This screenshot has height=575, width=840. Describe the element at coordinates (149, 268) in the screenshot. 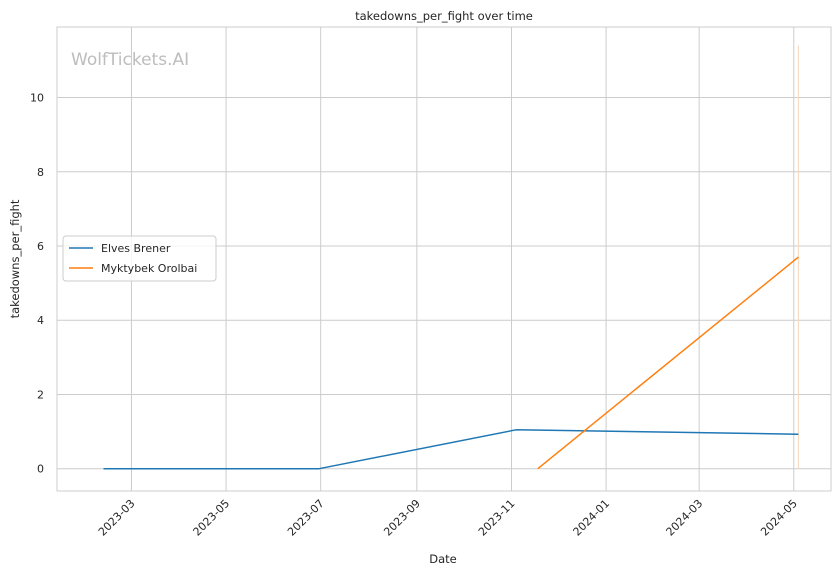

I see `legend-label-myktybek-orolbai: Myktybek Orolbai` at that location.